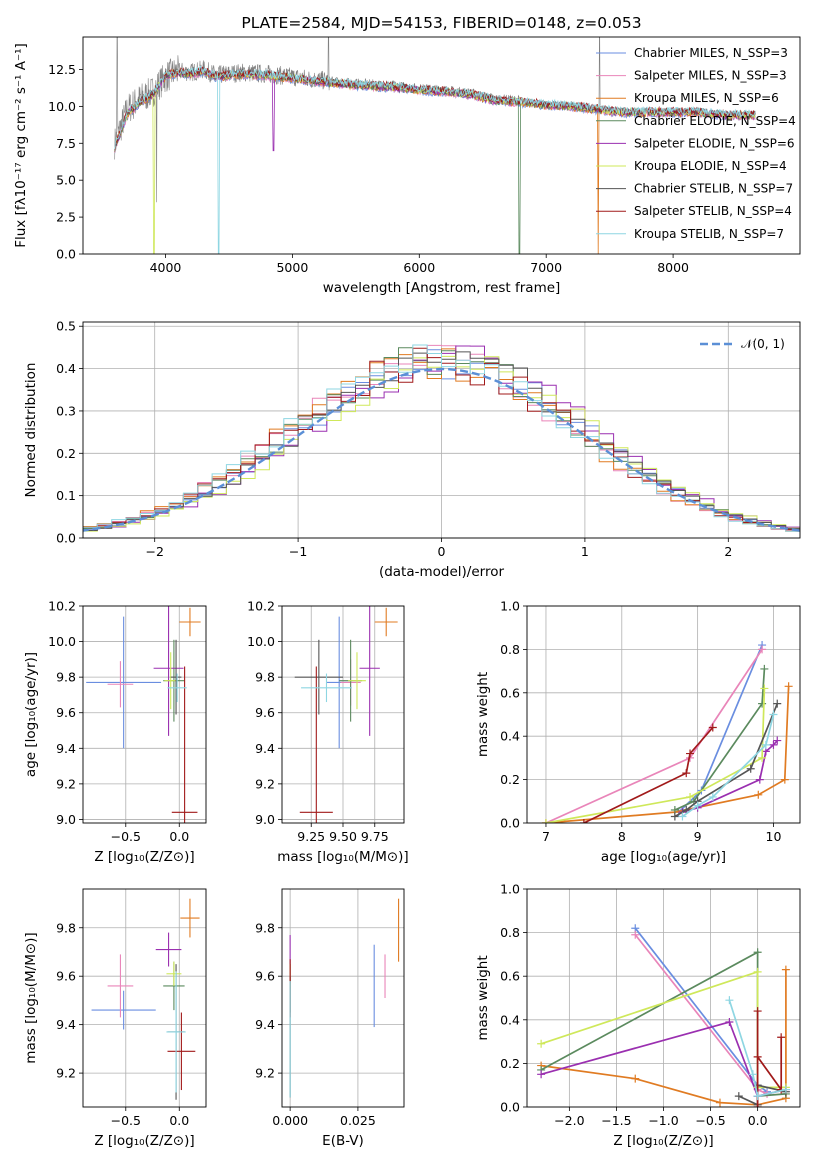 The image size is (819, 1170). I want to click on y-tick-label: 10.2, so click(261, 606).